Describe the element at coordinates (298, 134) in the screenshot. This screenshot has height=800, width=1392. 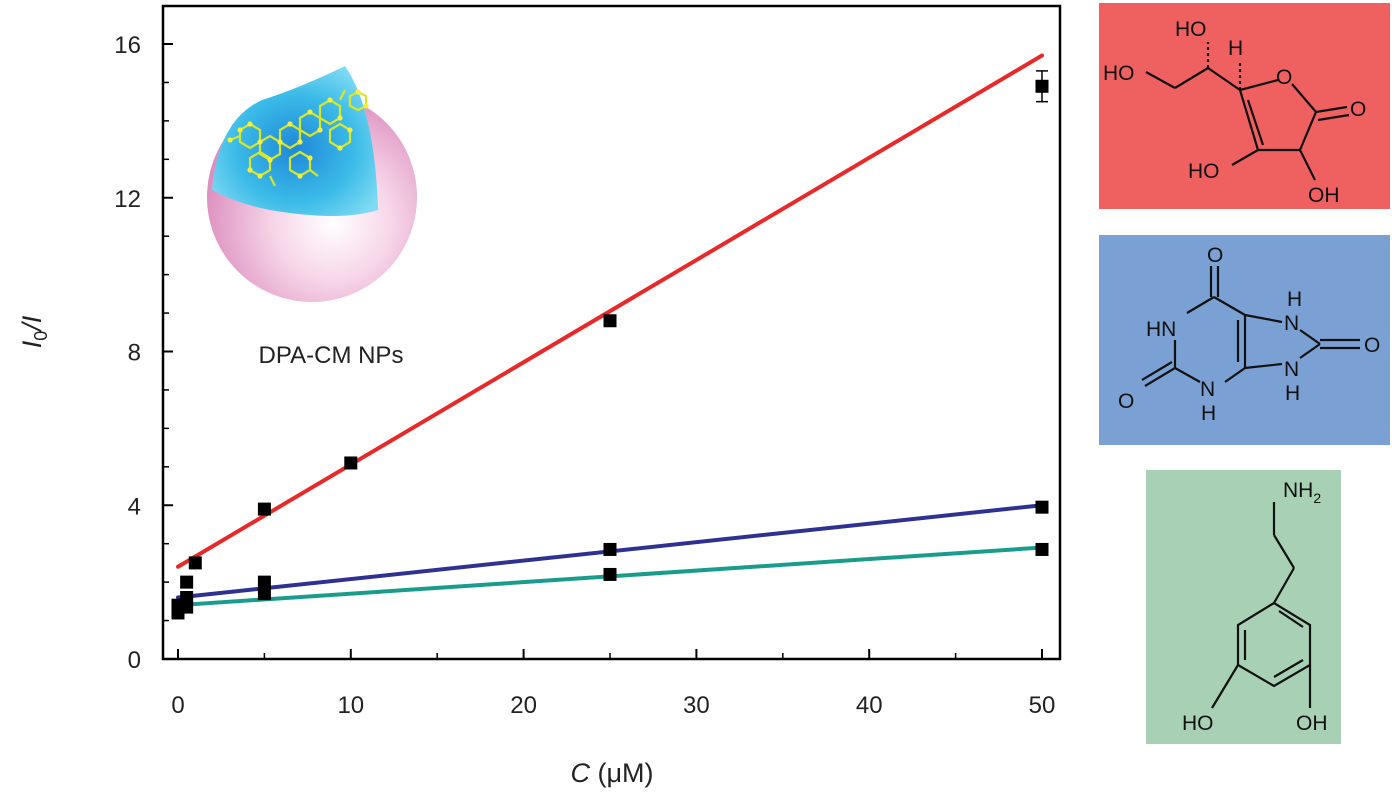
I see `dye-atoms` at that location.